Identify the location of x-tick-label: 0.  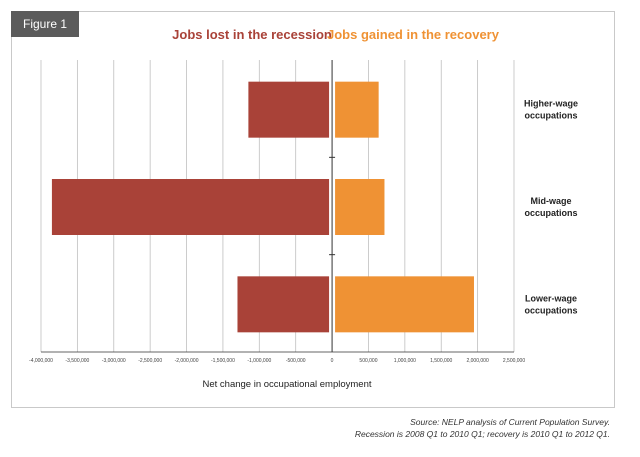
(332, 361).